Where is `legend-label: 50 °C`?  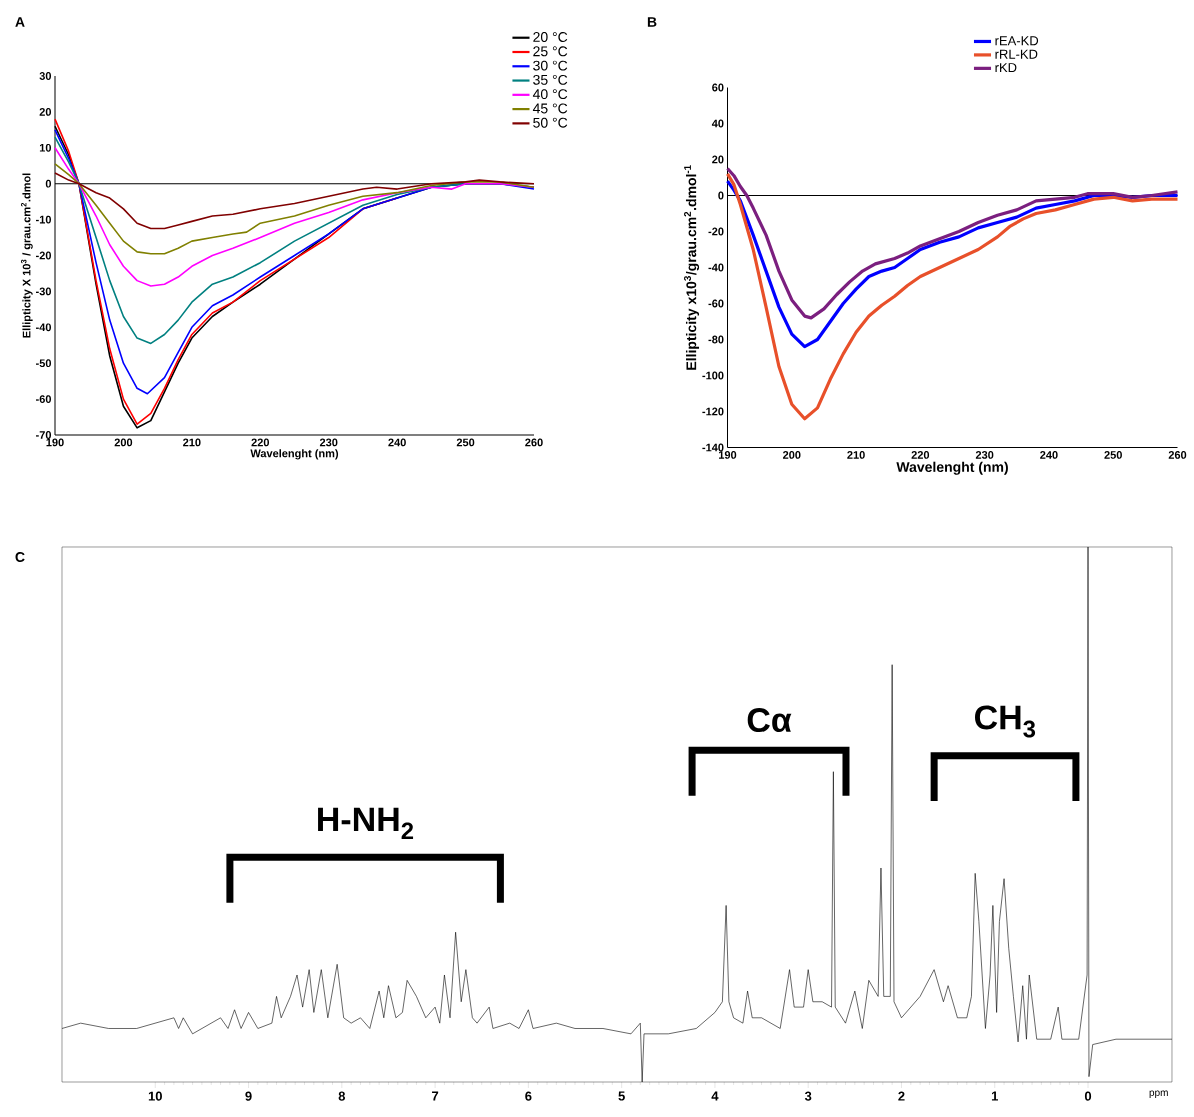
legend-label: 50 °C is located at coordinates (550, 122).